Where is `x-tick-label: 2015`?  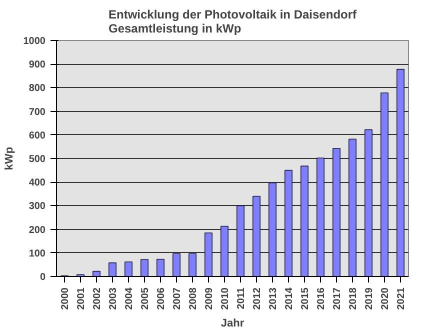 x-tick-label: 2015 is located at coordinates (305, 298).